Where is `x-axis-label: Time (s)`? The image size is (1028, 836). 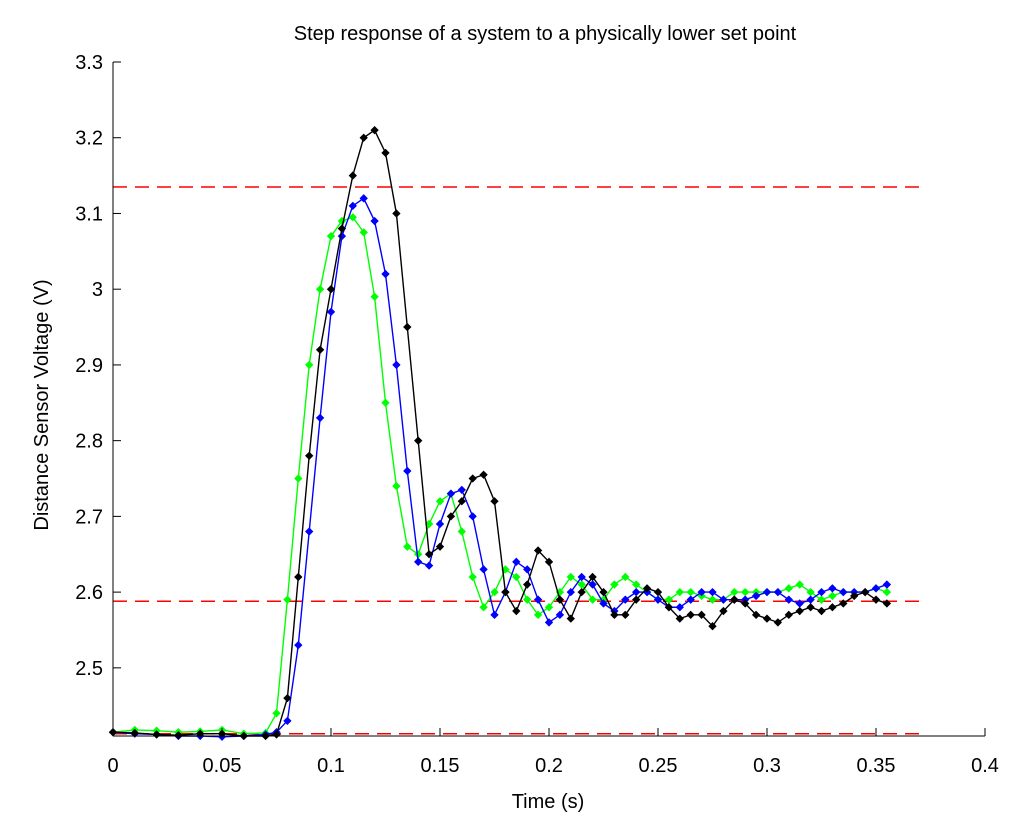
x-axis-label: Time (s) is located at coordinates (548, 802).